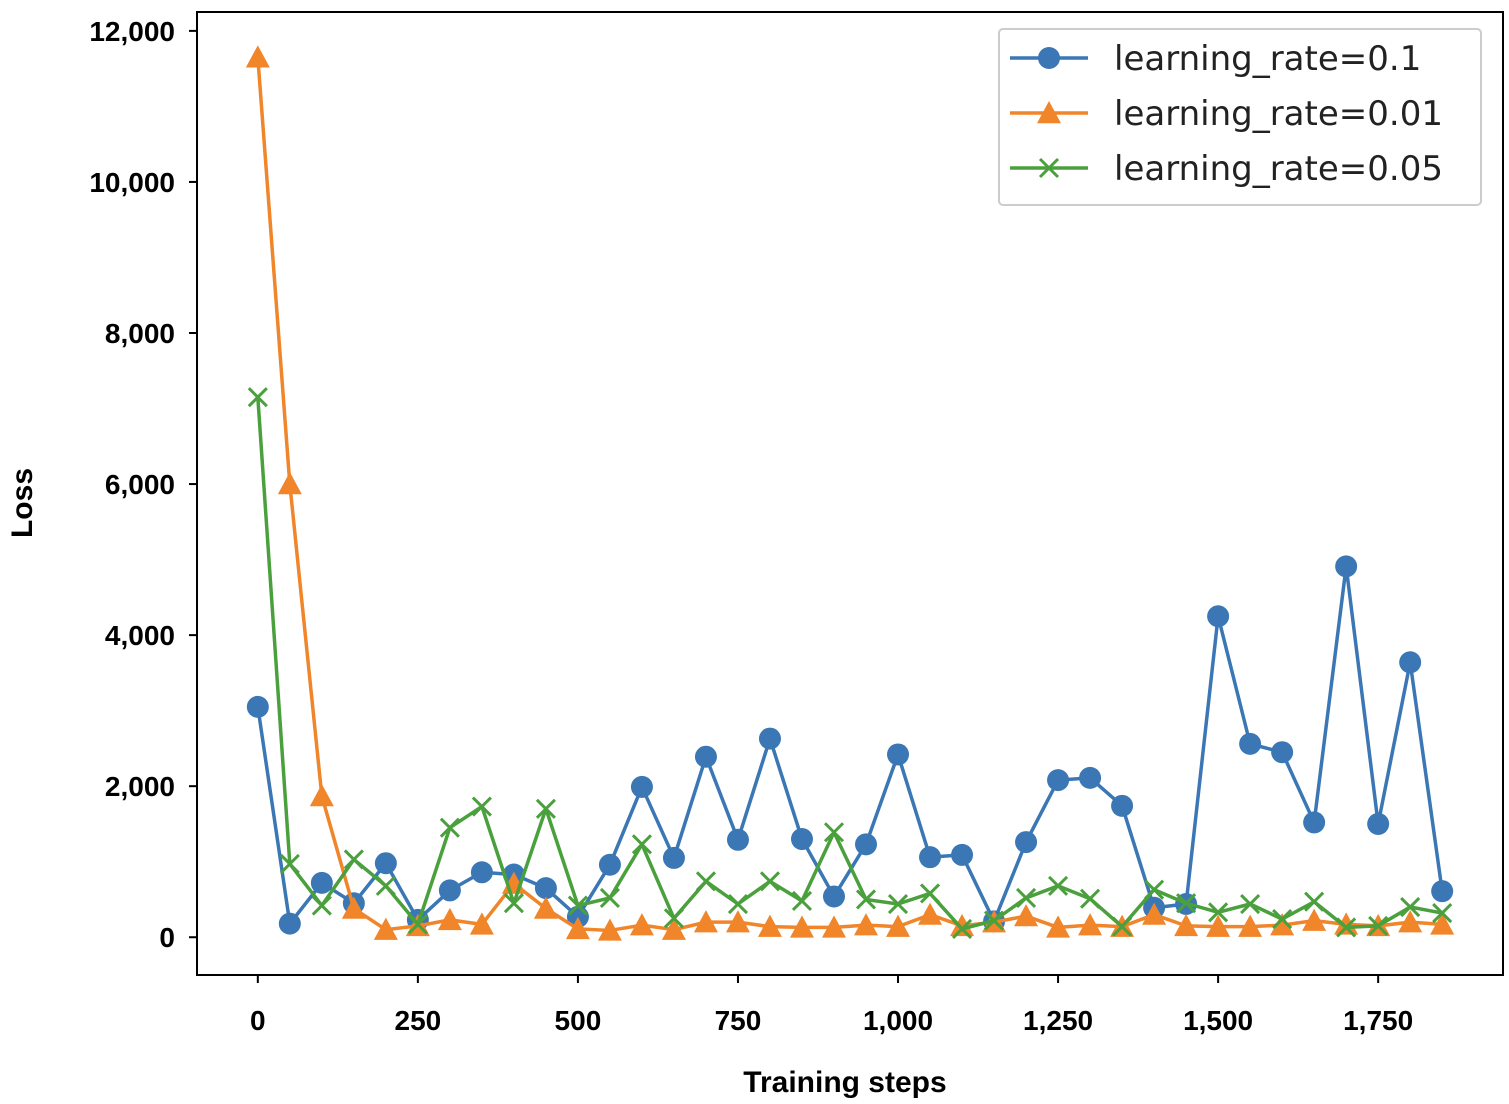  I want to click on legend-item-learning-rate-0-01: learning_rate=0.01, so click(1226, 114).